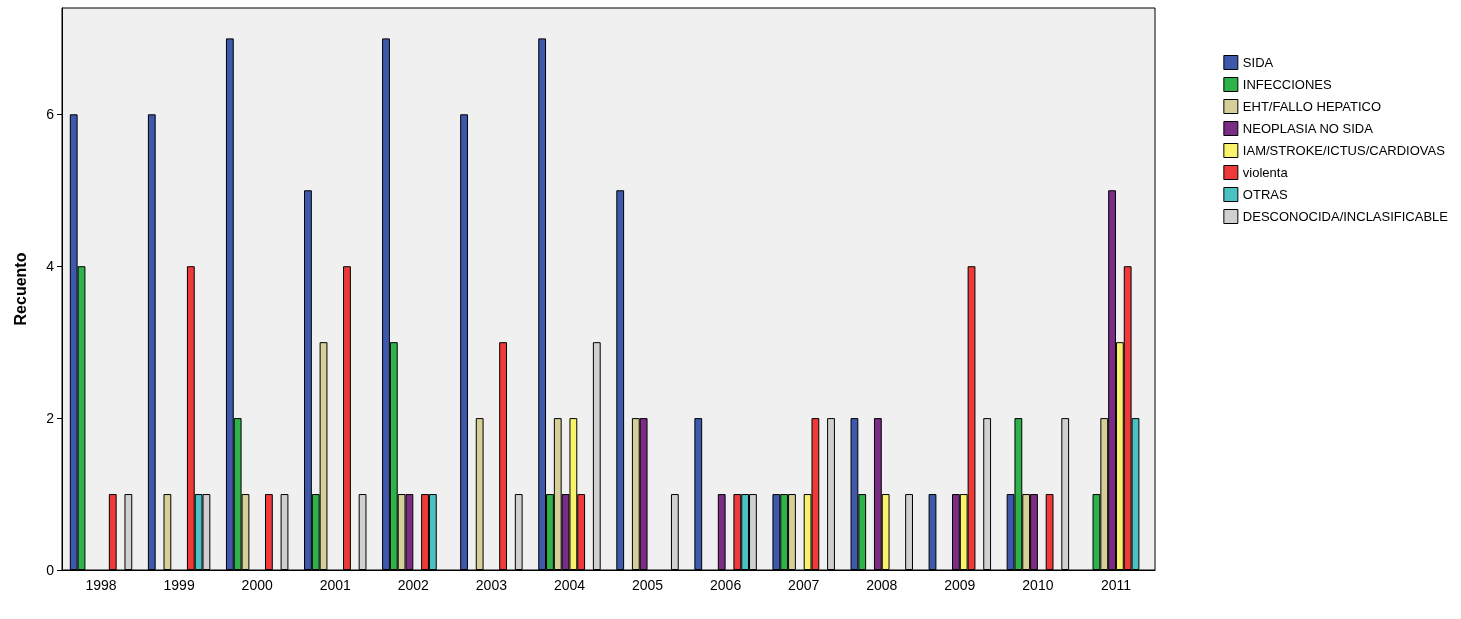  What do you see at coordinates (960, 585) in the screenshot?
I see `x-tick-label: 2009` at bounding box center [960, 585].